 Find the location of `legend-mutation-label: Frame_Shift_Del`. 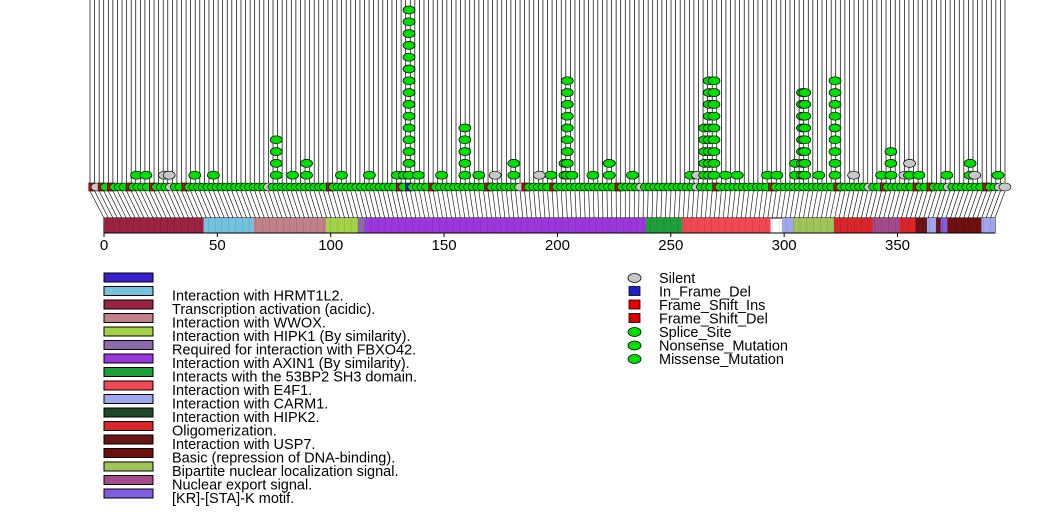

legend-mutation-label: Frame_Shift_Del is located at coordinates (713, 320).